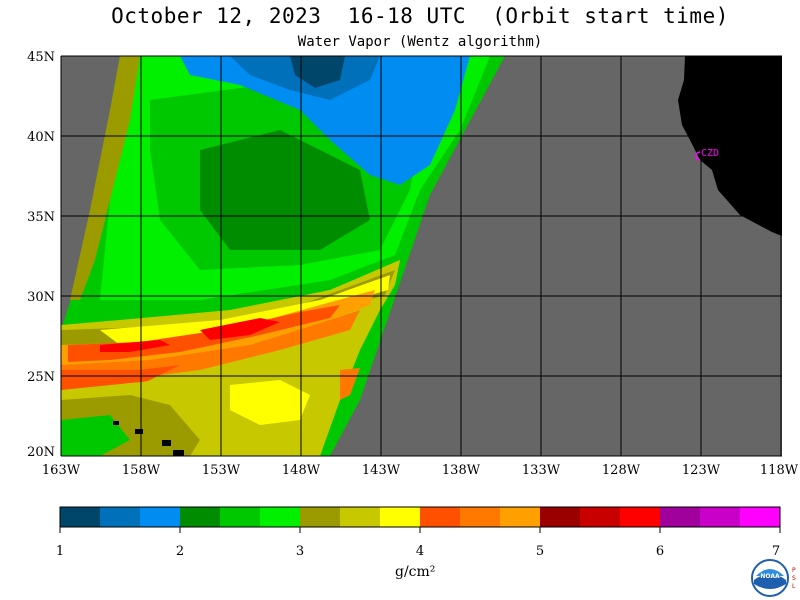  Describe the element at coordinates (541, 470) in the screenshot. I see `lon-label: 133W` at that location.